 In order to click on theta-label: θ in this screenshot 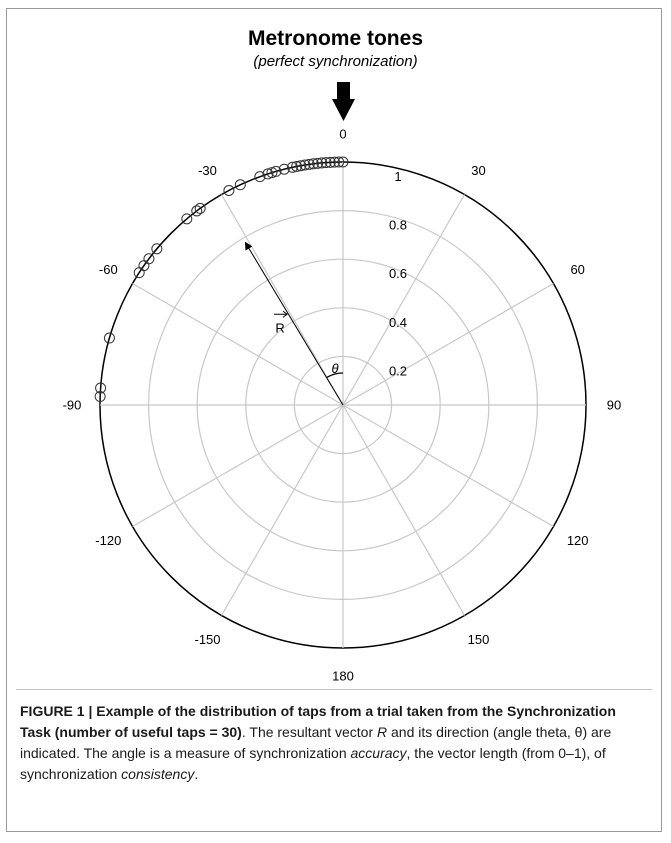, I will do `click(334, 368)`.